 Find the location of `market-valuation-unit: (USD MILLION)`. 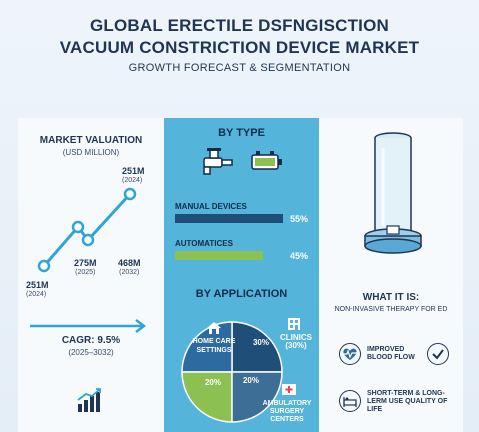

market-valuation-unit: (USD MILLION) is located at coordinates (91, 152).